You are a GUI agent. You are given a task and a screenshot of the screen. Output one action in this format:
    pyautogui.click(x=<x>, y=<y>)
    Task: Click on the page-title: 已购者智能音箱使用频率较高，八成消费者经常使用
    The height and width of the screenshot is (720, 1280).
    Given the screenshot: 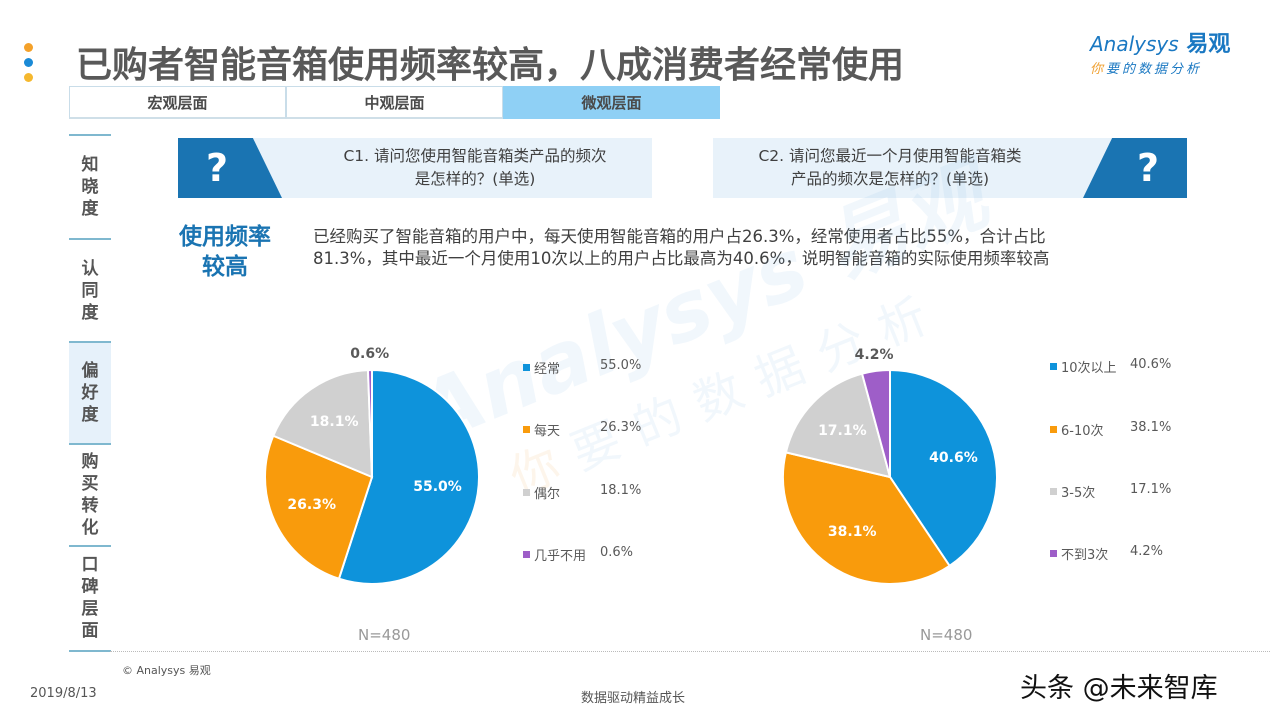 What is the action you would take?
    pyautogui.click(x=490, y=65)
    